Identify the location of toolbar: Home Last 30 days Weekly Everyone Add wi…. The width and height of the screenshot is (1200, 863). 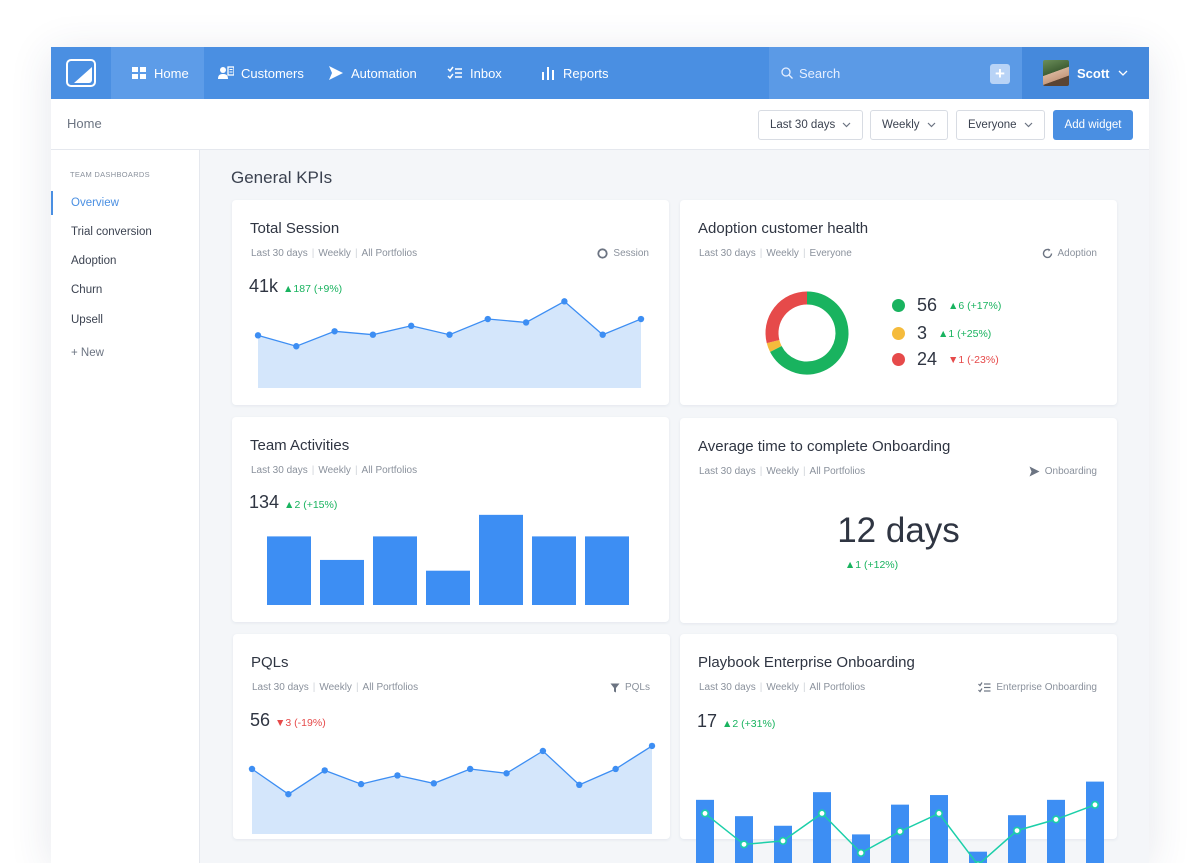
(600, 124).